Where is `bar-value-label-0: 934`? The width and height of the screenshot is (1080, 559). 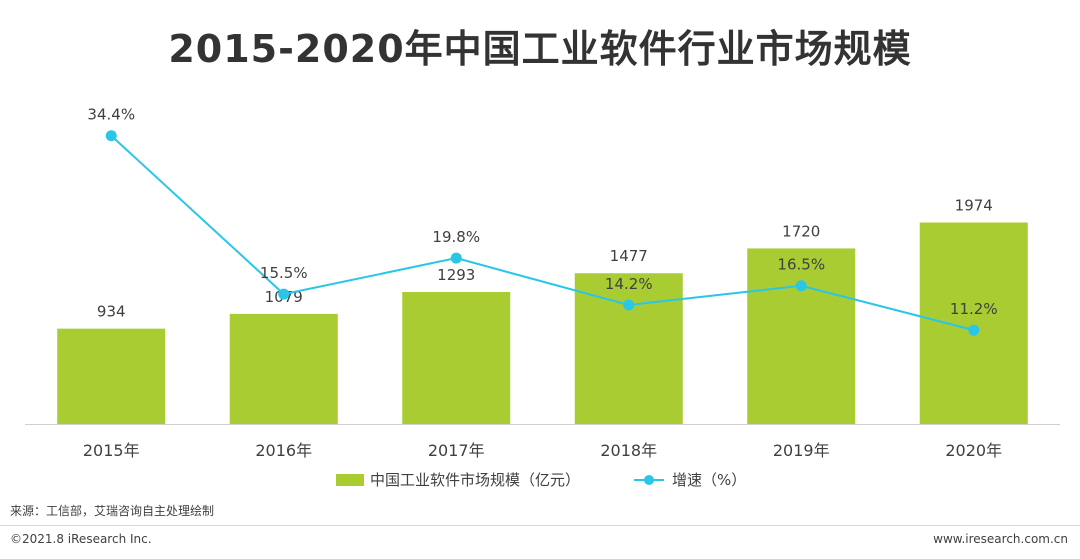 bar-value-label-0: 934 is located at coordinates (111, 312).